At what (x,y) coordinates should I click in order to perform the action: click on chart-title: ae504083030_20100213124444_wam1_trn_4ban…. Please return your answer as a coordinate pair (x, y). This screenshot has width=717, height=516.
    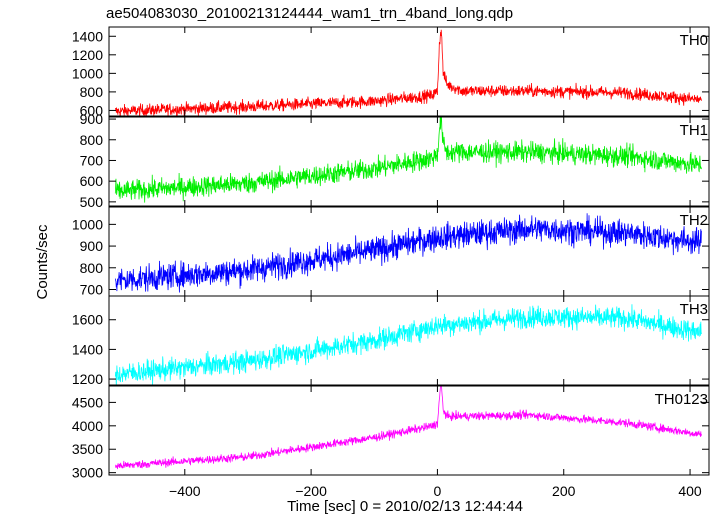
    Looking at the image, I should click on (309, 13).